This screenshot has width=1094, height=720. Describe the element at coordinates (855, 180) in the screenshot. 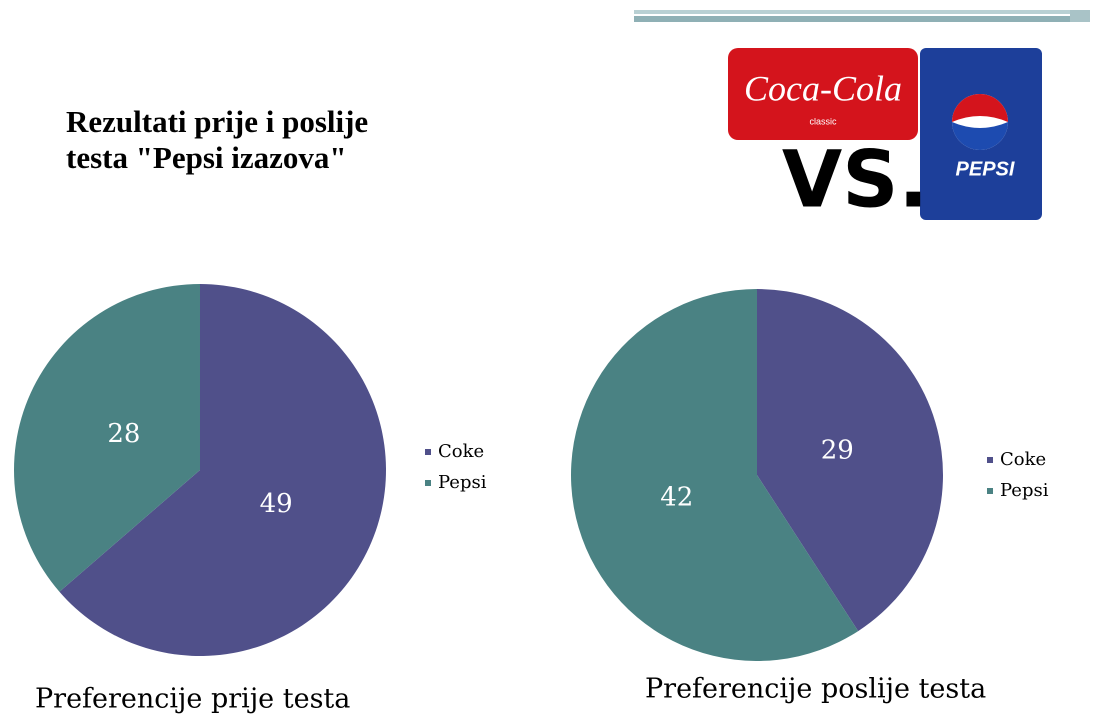

I see `logo-text: VS.` at that location.